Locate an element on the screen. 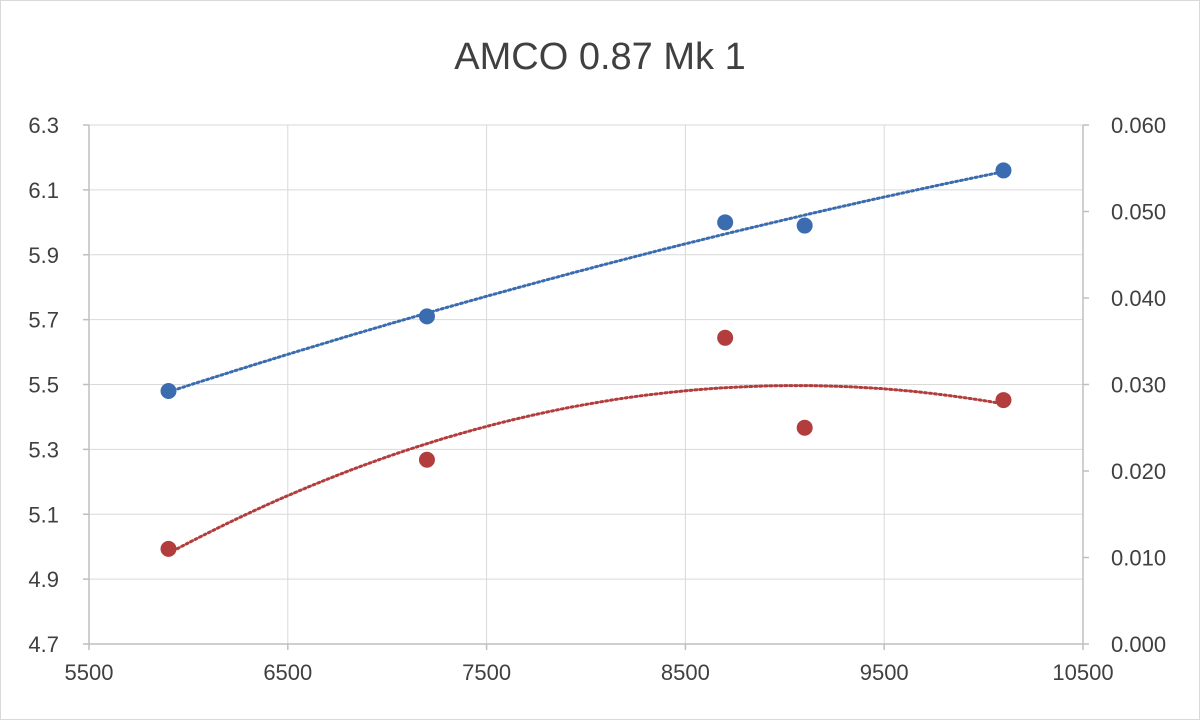 This screenshot has width=1200, height=720. y2-tick-label: 0.030 is located at coordinates (1138, 385).